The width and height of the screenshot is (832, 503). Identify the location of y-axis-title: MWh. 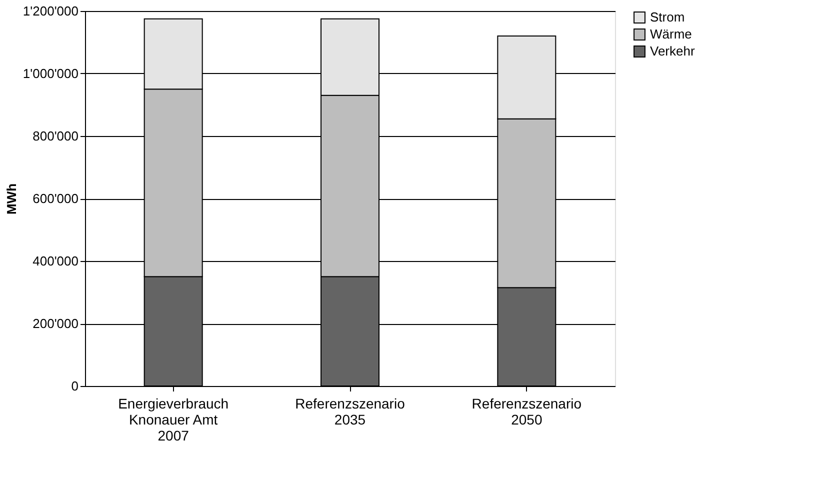
(11, 199).